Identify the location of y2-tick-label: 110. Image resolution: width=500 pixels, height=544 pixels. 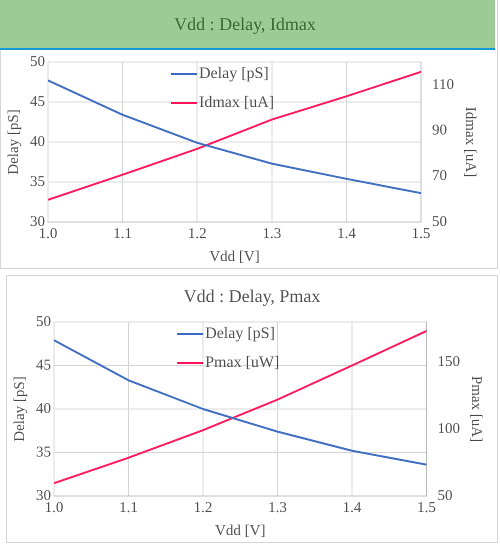
(443, 84).